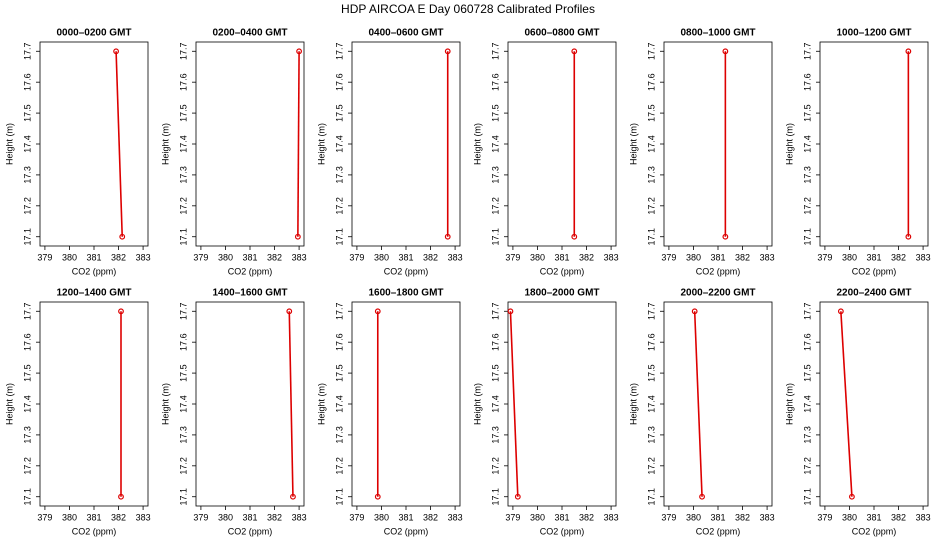  Describe the element at coordinates (873, 33) in the screenshot. I see `panel-title: 1000–1200 GMT` at that location.